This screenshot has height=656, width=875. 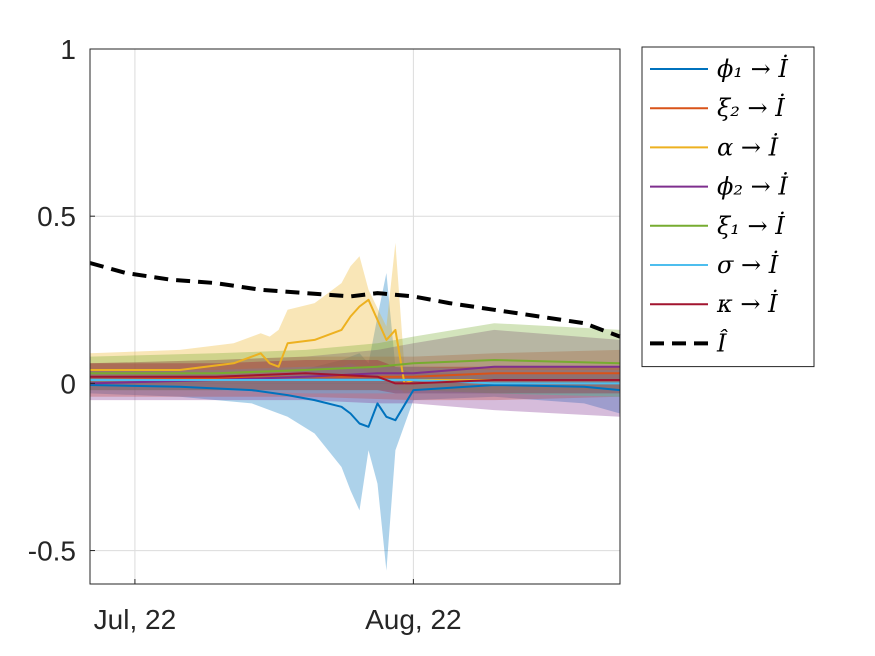 What do you see at coordinates (722, 342) in the screenshot?
I see `legend-label-7: Î` at bounding box center [722, 342].